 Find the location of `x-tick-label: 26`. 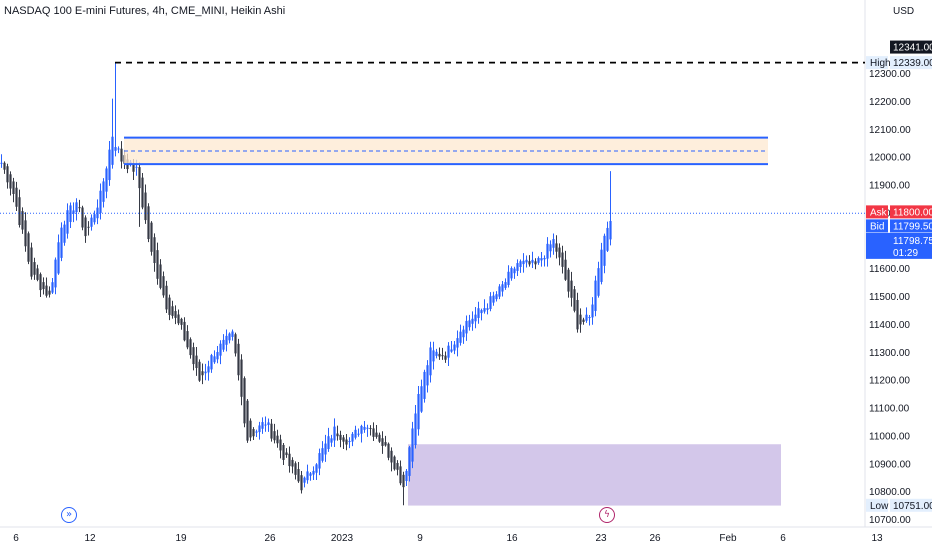

x-tick-label: 26 is located at coordinates (270, 538).